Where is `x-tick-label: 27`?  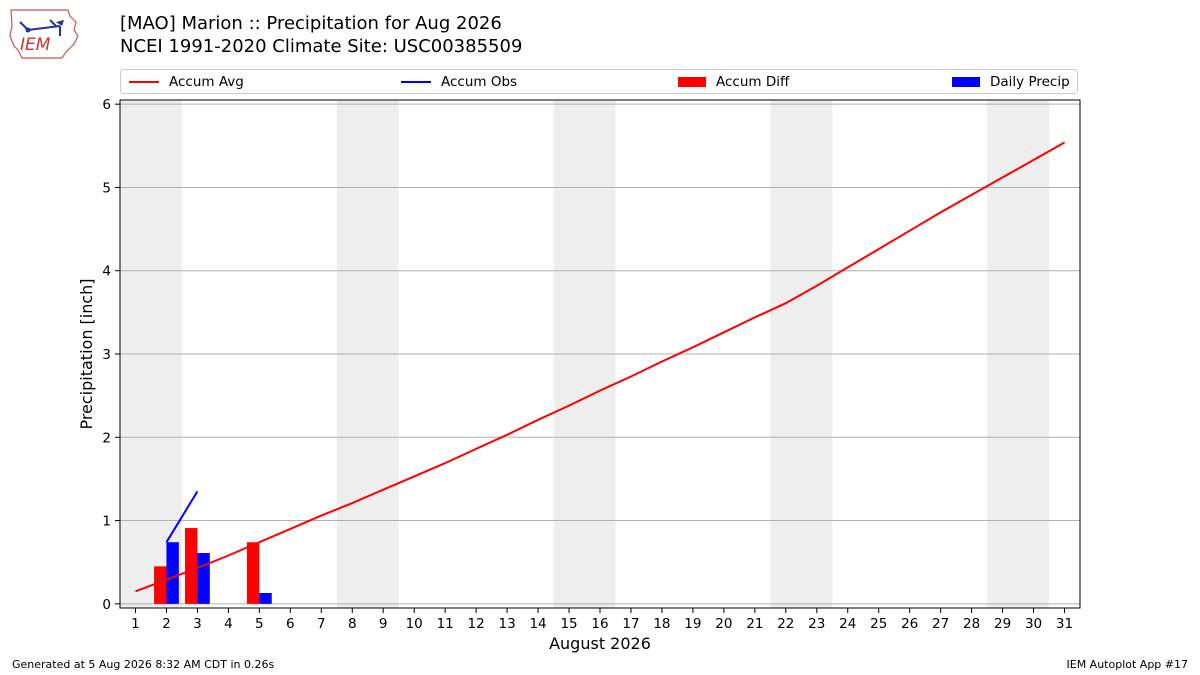
x-tick-label: 27 is located at coordinates (940, 624).